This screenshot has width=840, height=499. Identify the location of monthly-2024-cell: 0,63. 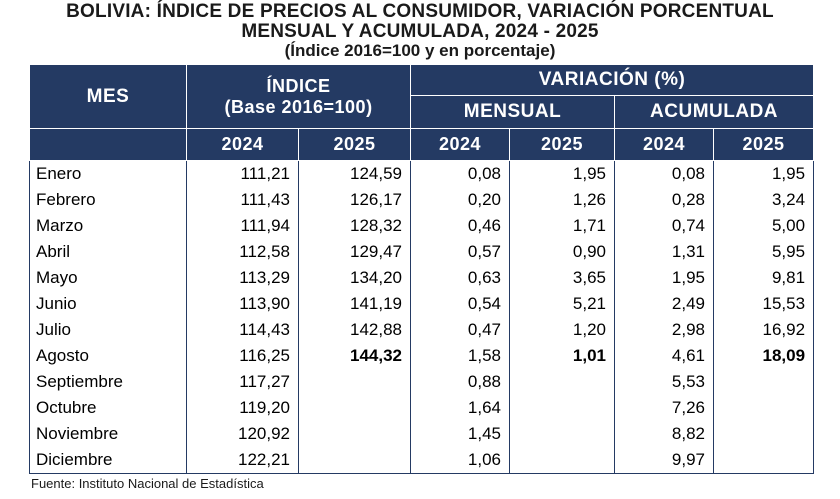
(460, 278).